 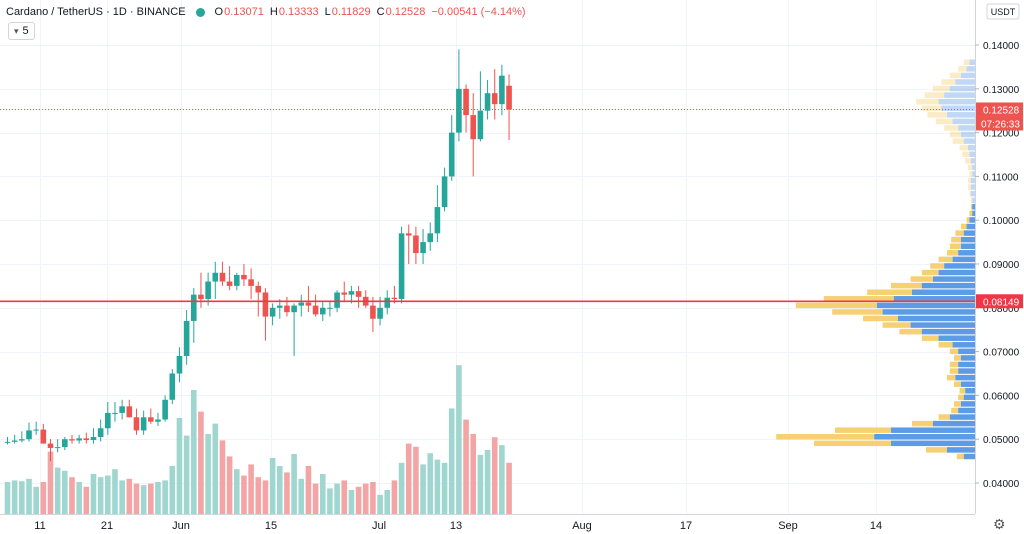 I want to click on symbol-title: Cardano / TetherUS · 1D · BINANCE, so click(x=96, y=12).